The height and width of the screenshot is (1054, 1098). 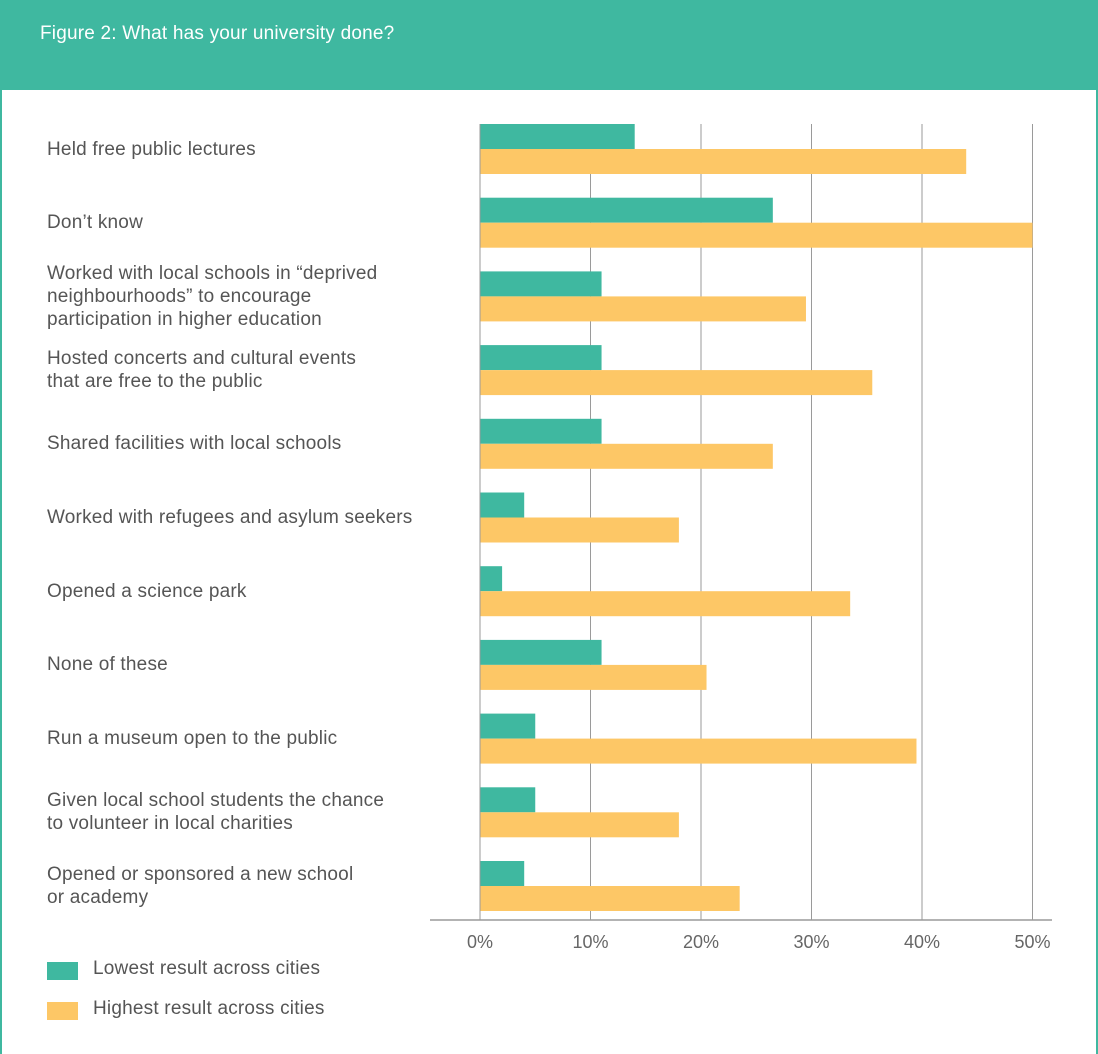 I want to click on category-label: Held free public lectures, so click(x=151, y=149).